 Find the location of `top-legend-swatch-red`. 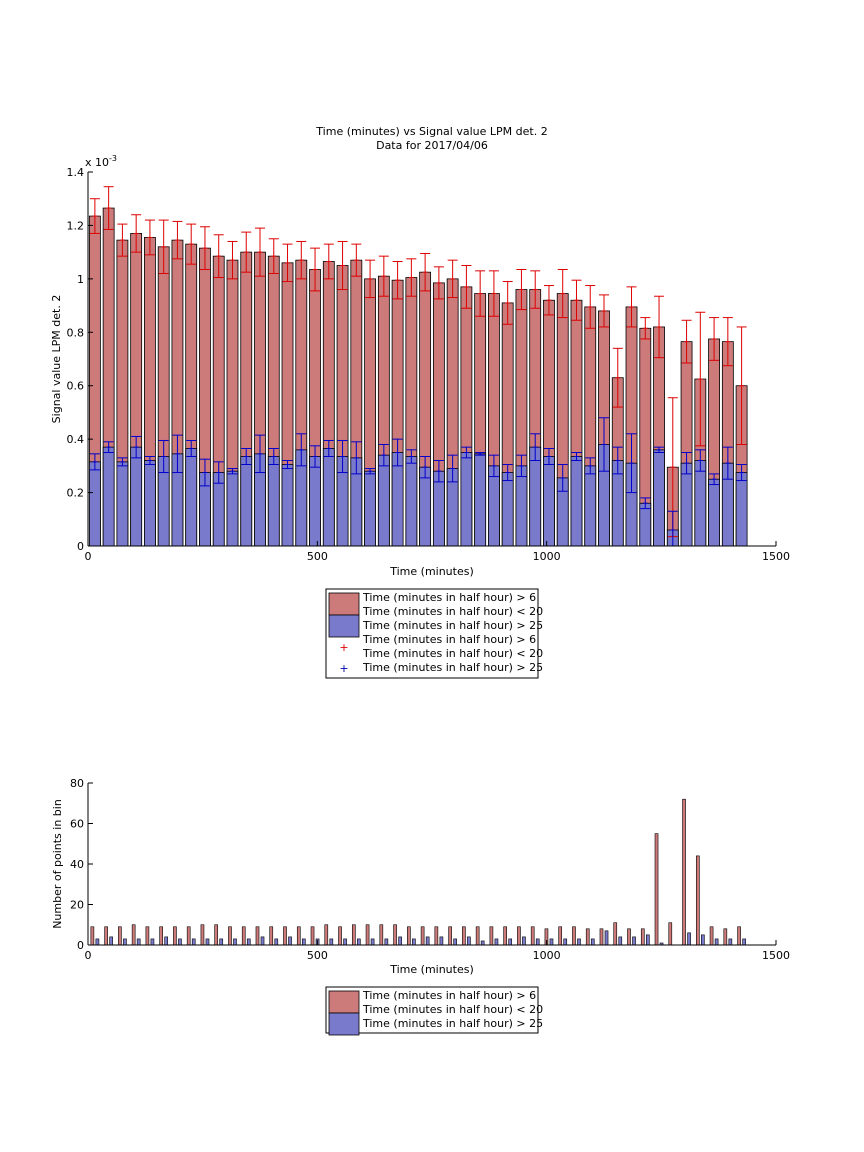

top-legend-swatch-red is located at coordinates (344, 604).